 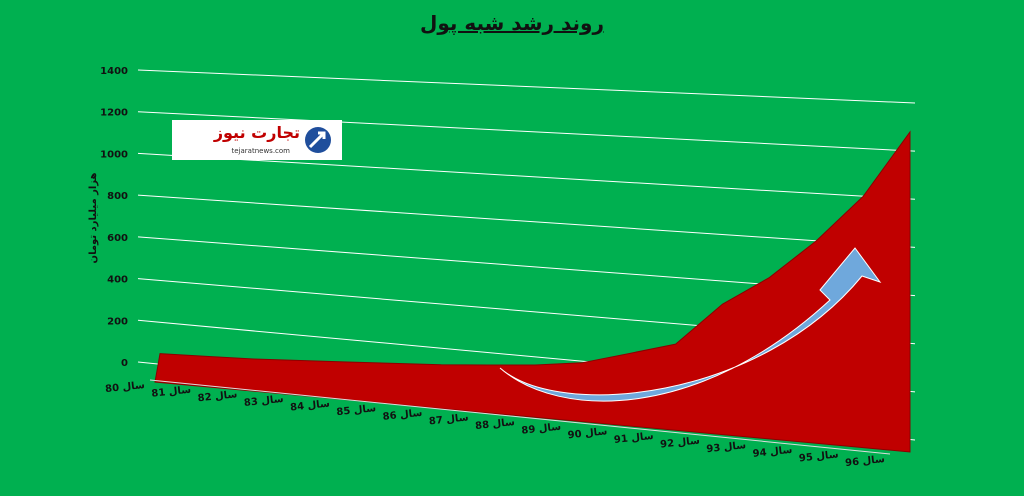 What do you see at coordinates (726, 447) in the screenshot?
I see `x-tick-label: سال 93` at bounding box center [726, 447].